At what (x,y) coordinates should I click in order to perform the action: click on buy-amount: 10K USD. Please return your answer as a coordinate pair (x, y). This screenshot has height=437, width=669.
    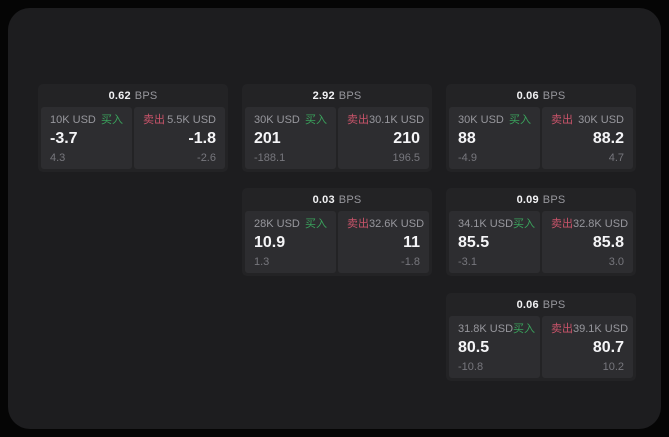
    Looking at the image, I should click on (73, 120).